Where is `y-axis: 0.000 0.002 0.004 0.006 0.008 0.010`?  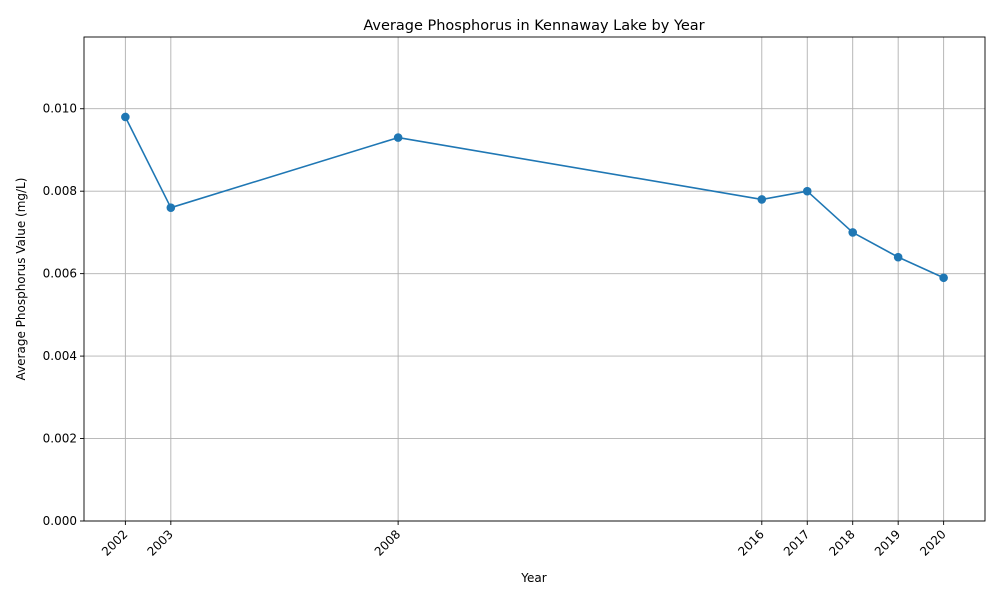
y-axis: 0.000 0.002 0.004 0.006 0.008 0.010 is located at coordinates (63, 315).